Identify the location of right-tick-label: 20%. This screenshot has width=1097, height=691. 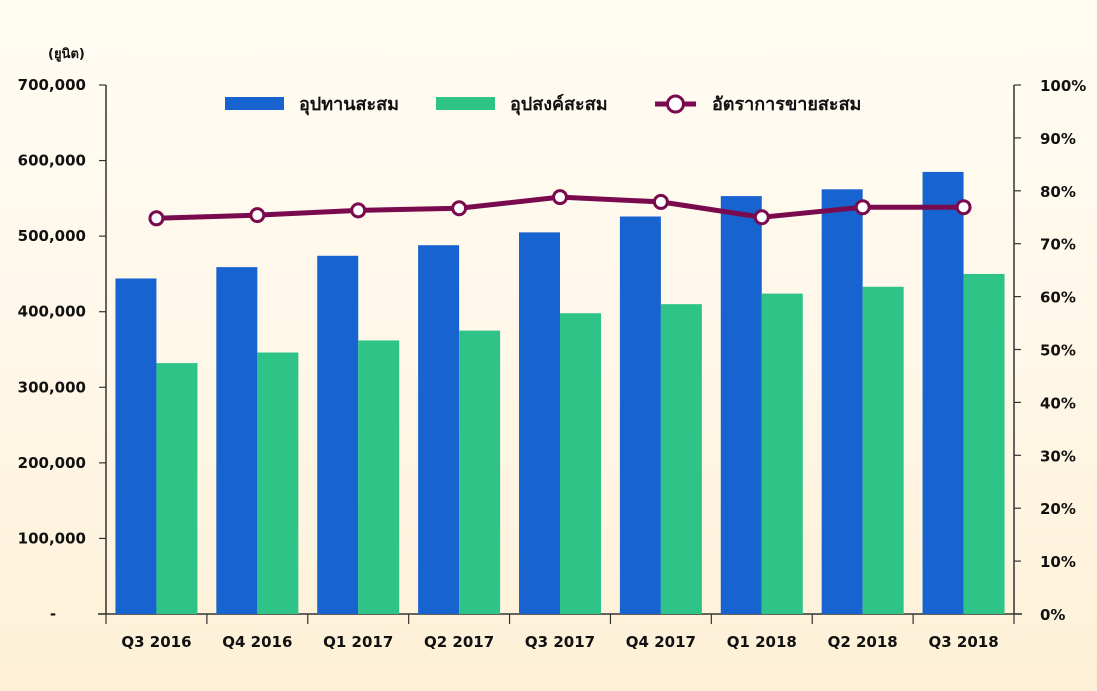
(1058, 509).